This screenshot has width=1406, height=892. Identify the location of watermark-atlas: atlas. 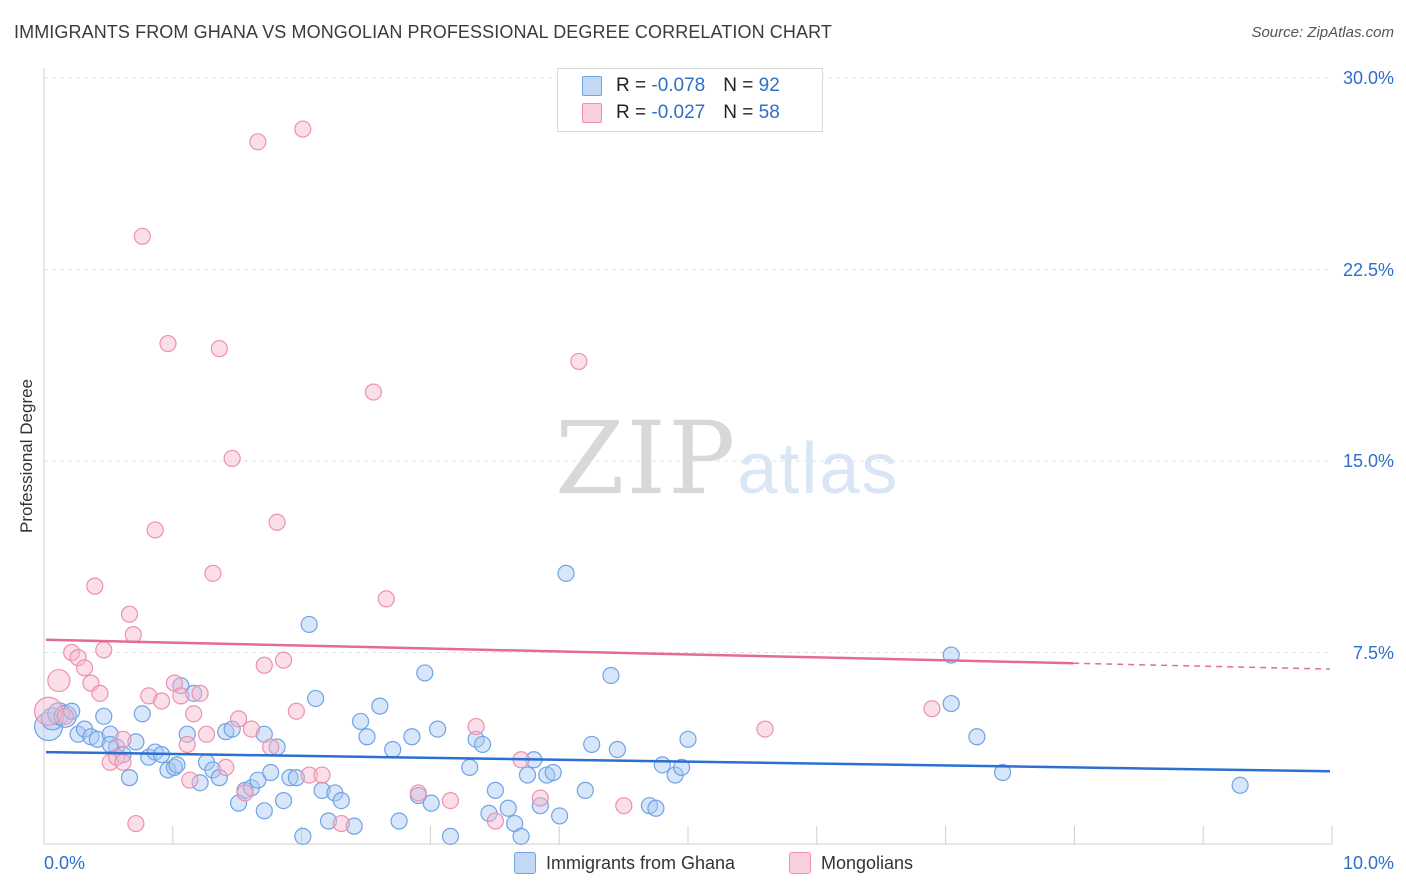
(818, 469).